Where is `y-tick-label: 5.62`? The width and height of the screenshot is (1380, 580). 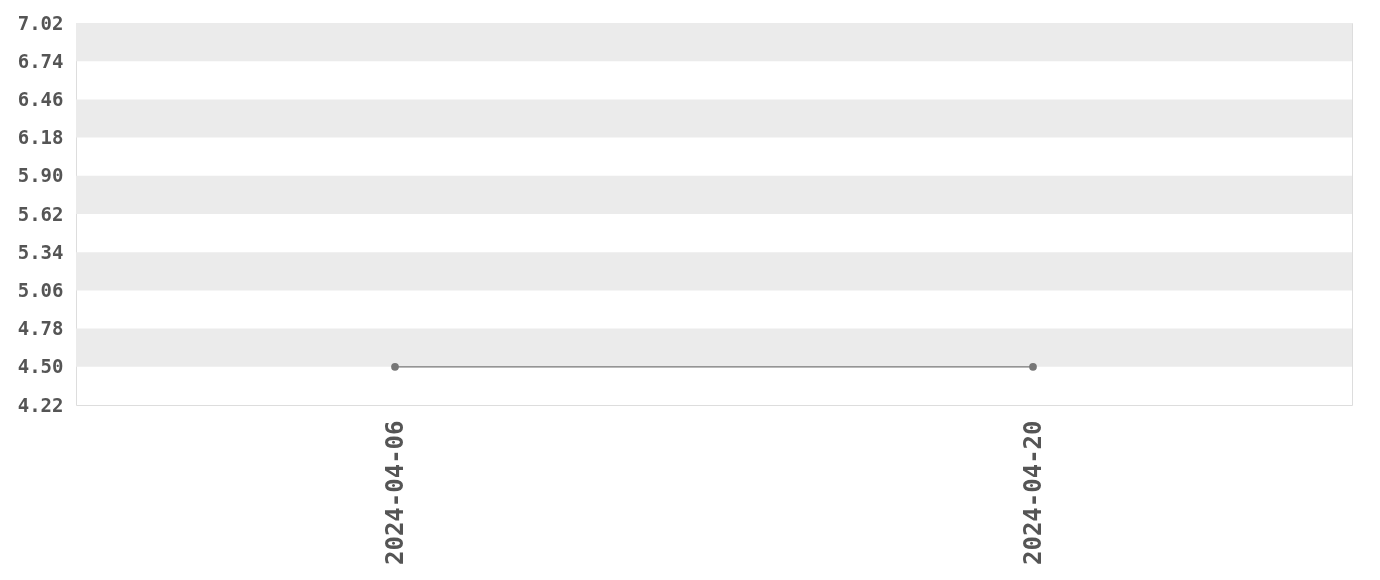
y-tick-label: 5.62 is located at coordinates (40, 213).